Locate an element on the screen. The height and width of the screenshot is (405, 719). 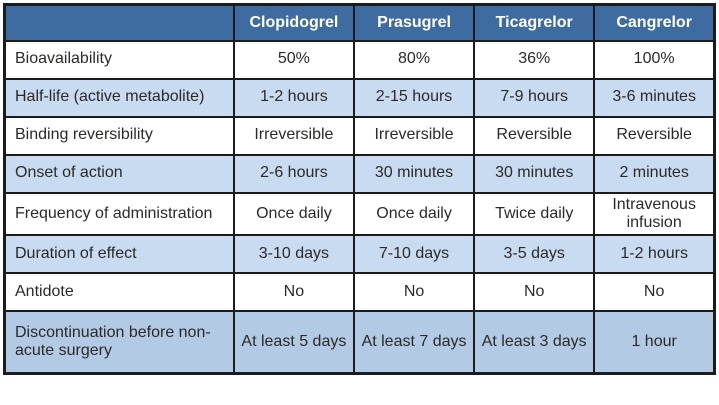
cell-value: At least 3 days is located at coordinates (534, 342).